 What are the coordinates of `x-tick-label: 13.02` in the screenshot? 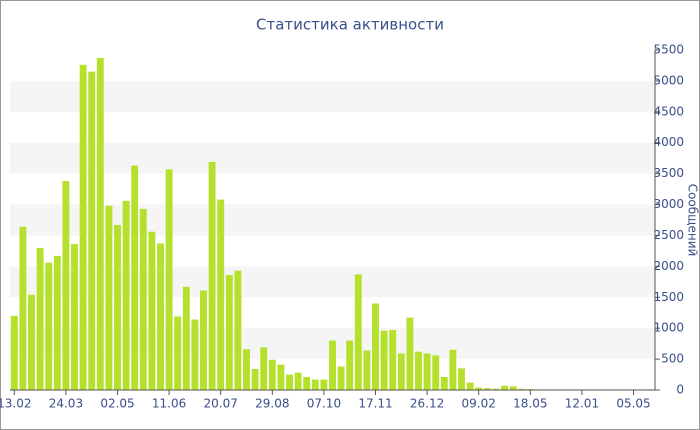 It's located at (15, 404).